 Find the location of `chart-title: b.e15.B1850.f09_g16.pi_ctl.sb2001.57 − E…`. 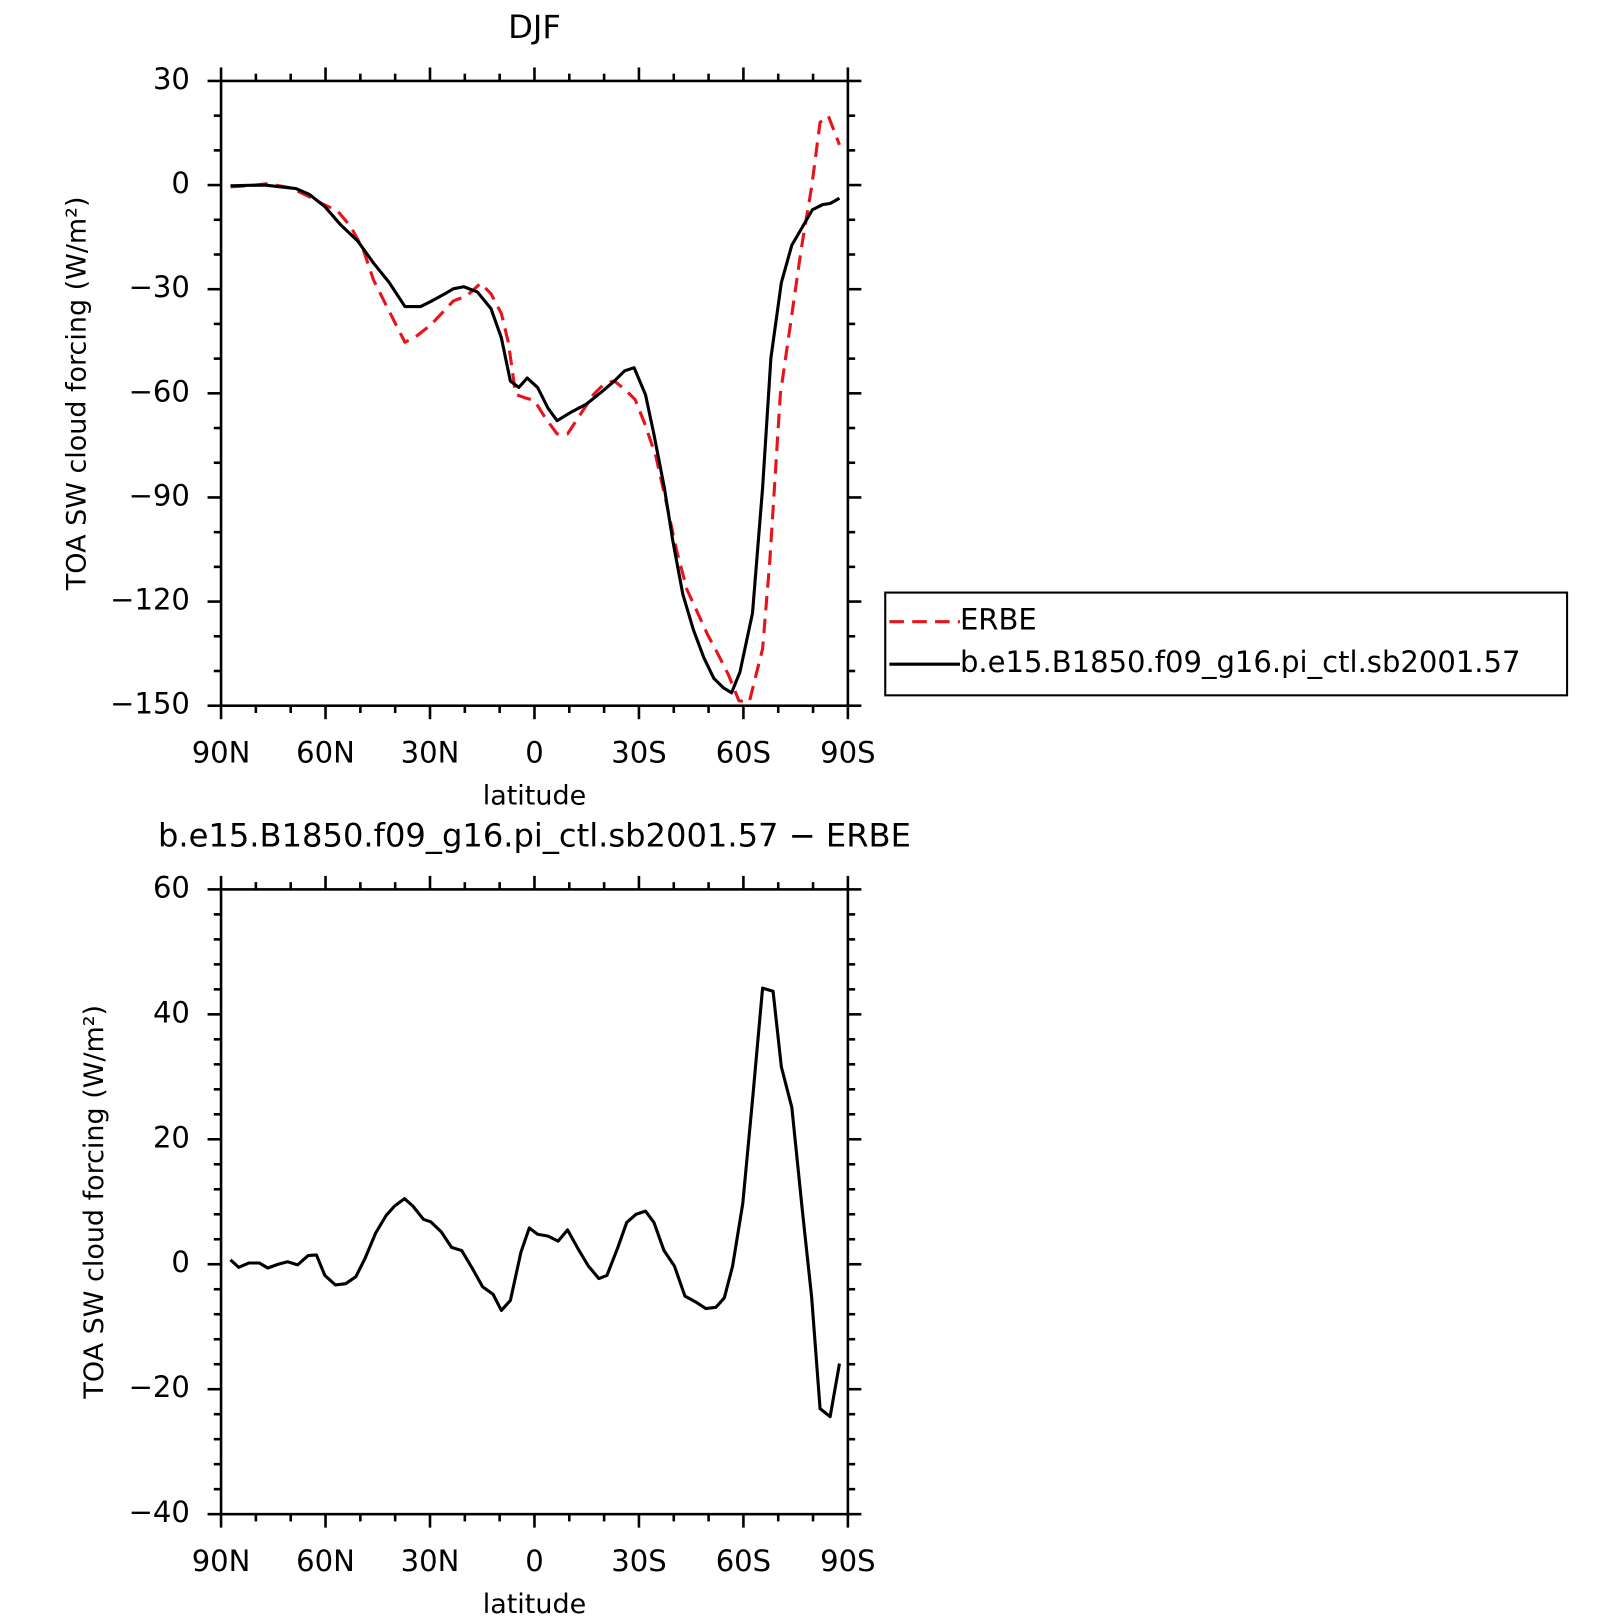

chart-title: b.e15.B1850.f09_g16.pi_ctl.sb2001.57 − E… is located at coordinates (534, 836).